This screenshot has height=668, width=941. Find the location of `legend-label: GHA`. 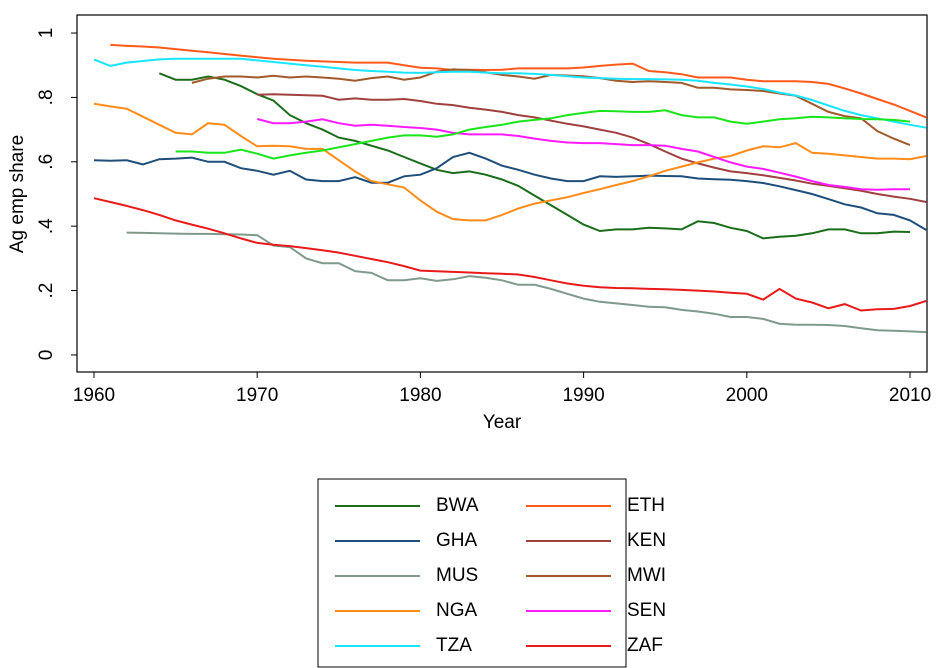

legend-label: GHA is located at coordinates (457, 540).